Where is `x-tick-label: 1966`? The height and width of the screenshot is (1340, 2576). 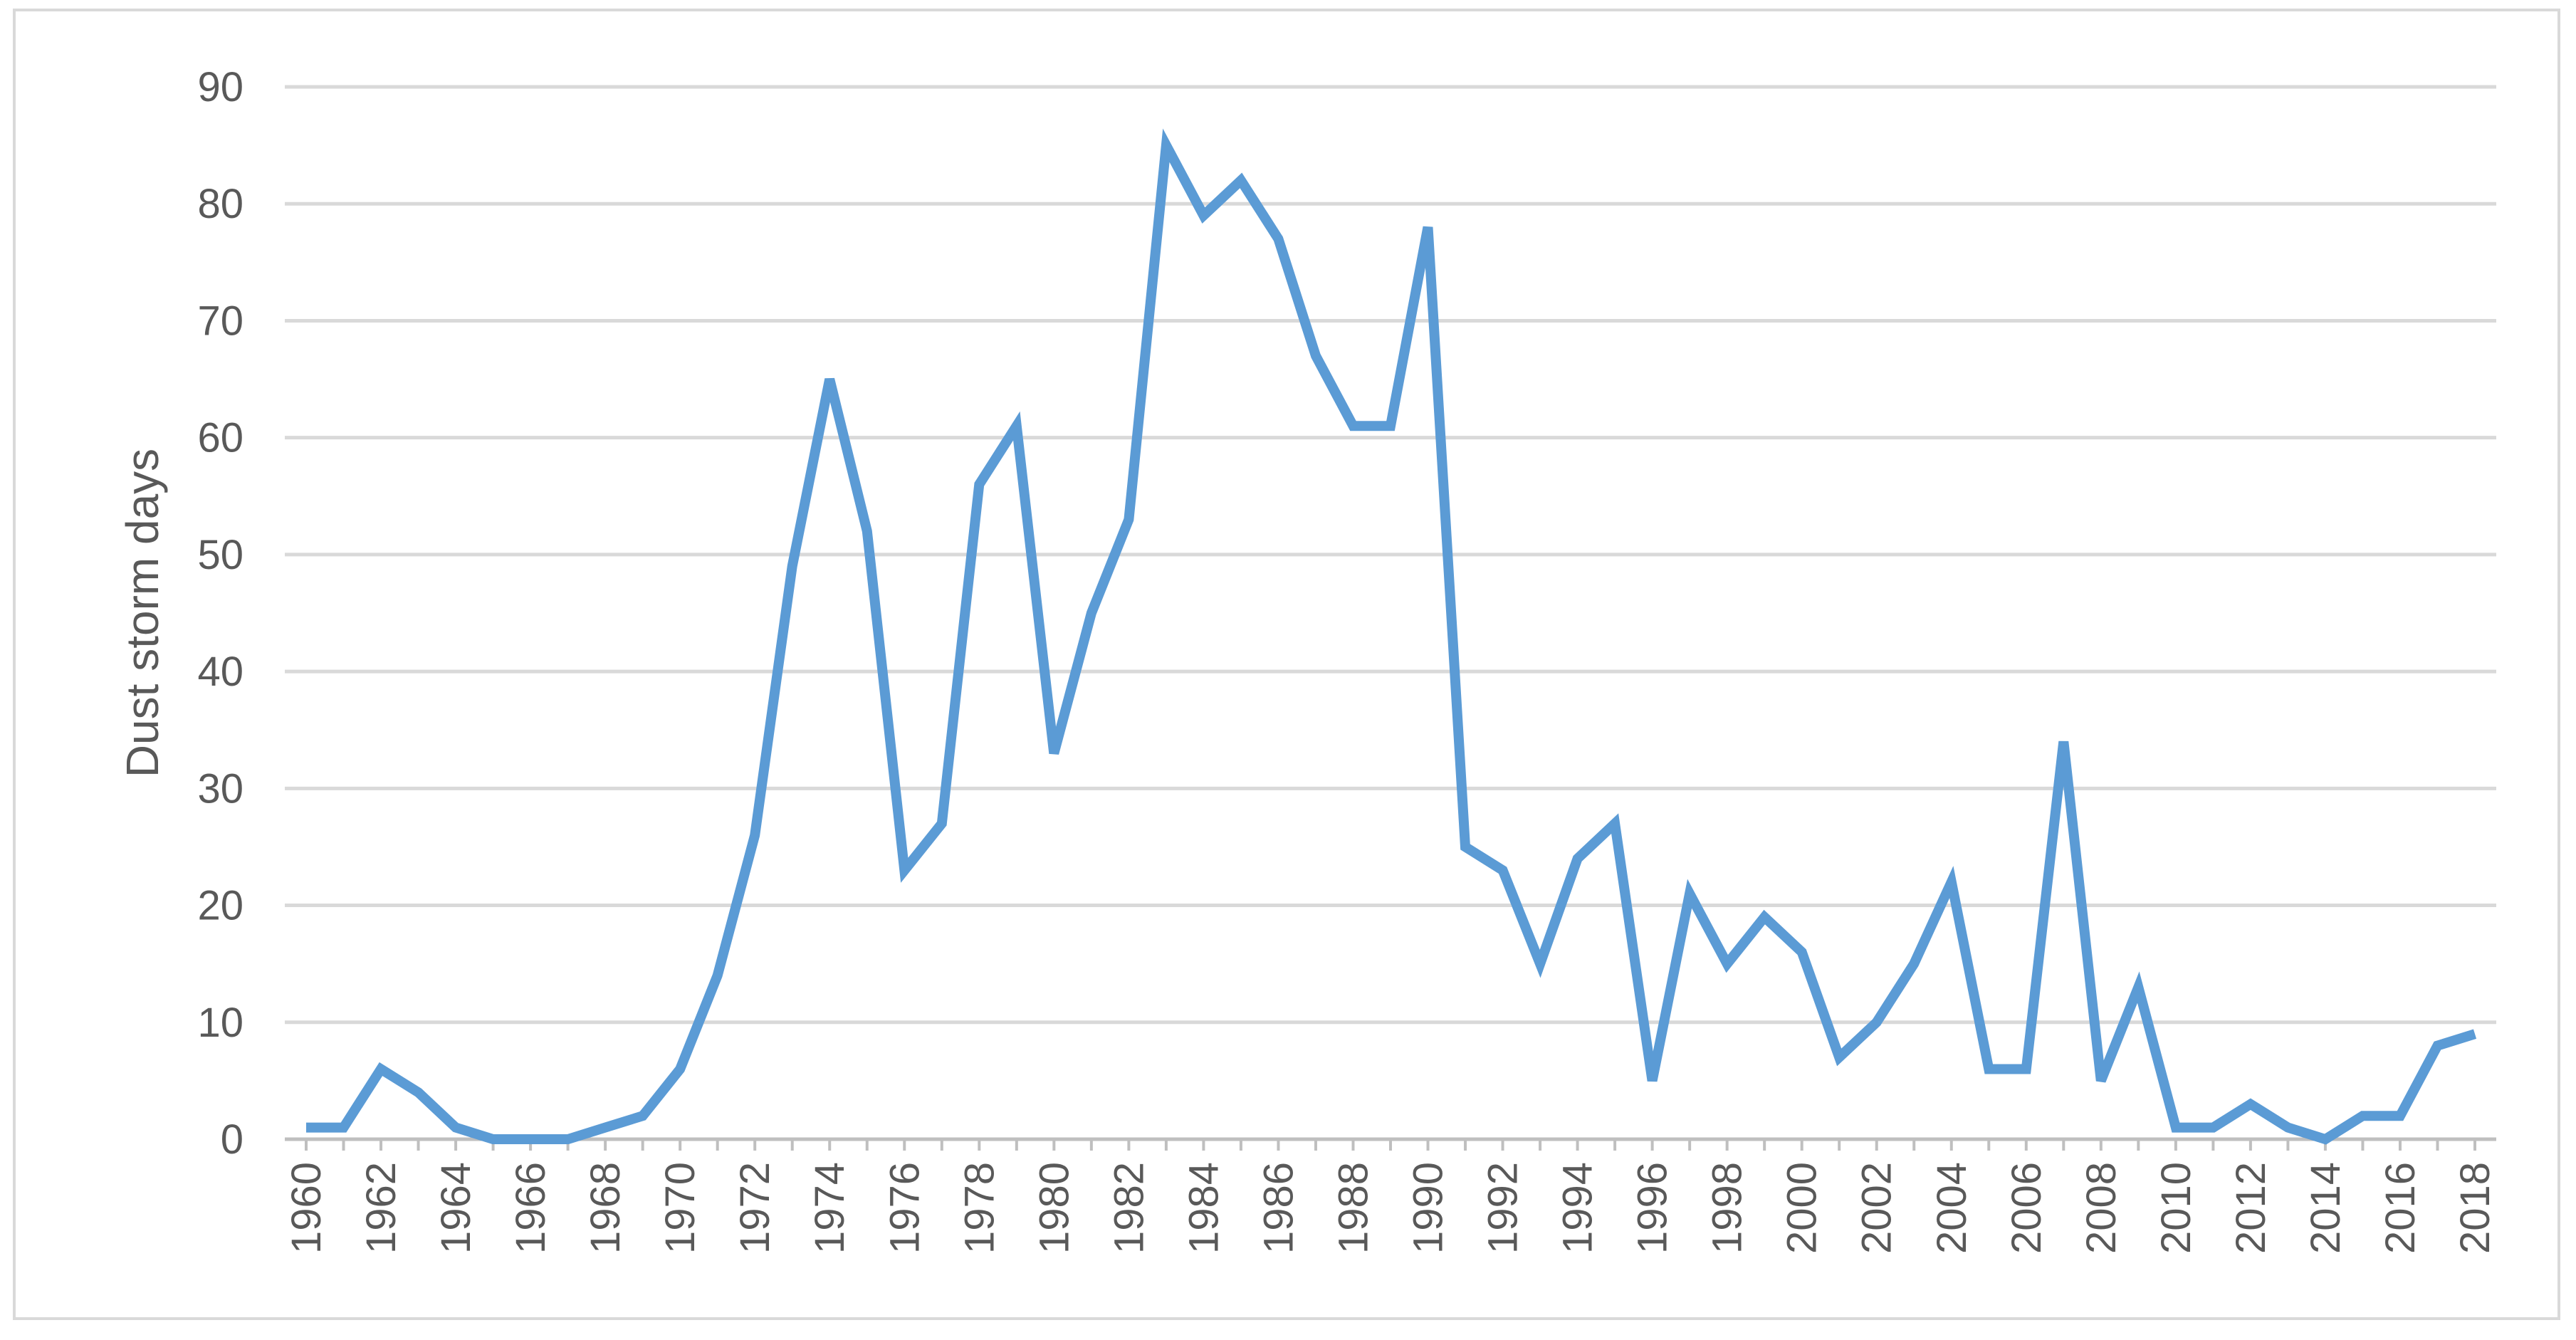 x-tick-label: 1966 is located at coordinates (531, 1208).